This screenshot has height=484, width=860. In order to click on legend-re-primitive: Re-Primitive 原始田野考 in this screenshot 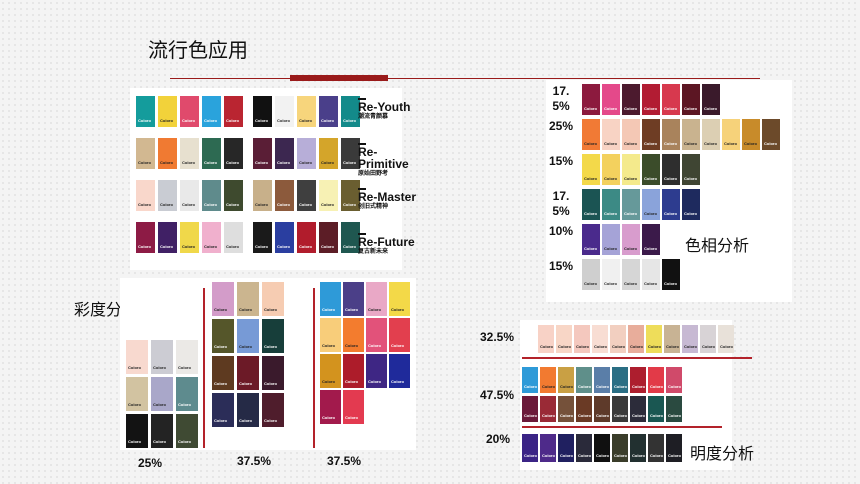, I will do `click(383, 160)`.